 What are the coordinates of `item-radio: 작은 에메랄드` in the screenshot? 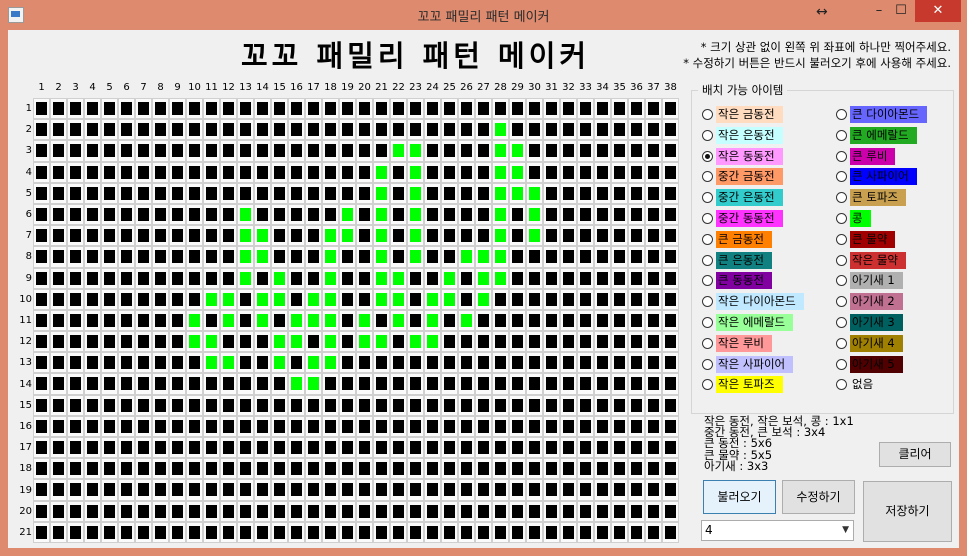 It's located at (748, 322).